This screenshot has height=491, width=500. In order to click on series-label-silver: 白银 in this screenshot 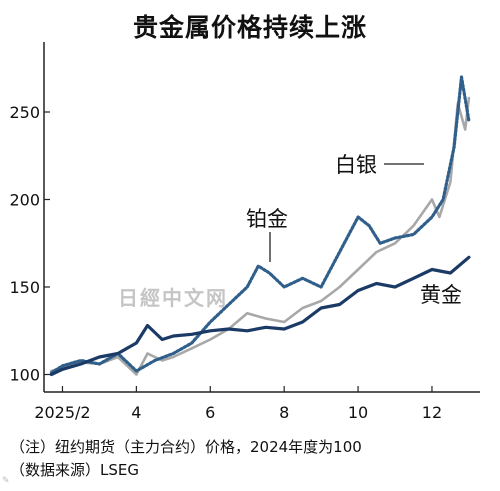, I will do `click(356, 165)`.